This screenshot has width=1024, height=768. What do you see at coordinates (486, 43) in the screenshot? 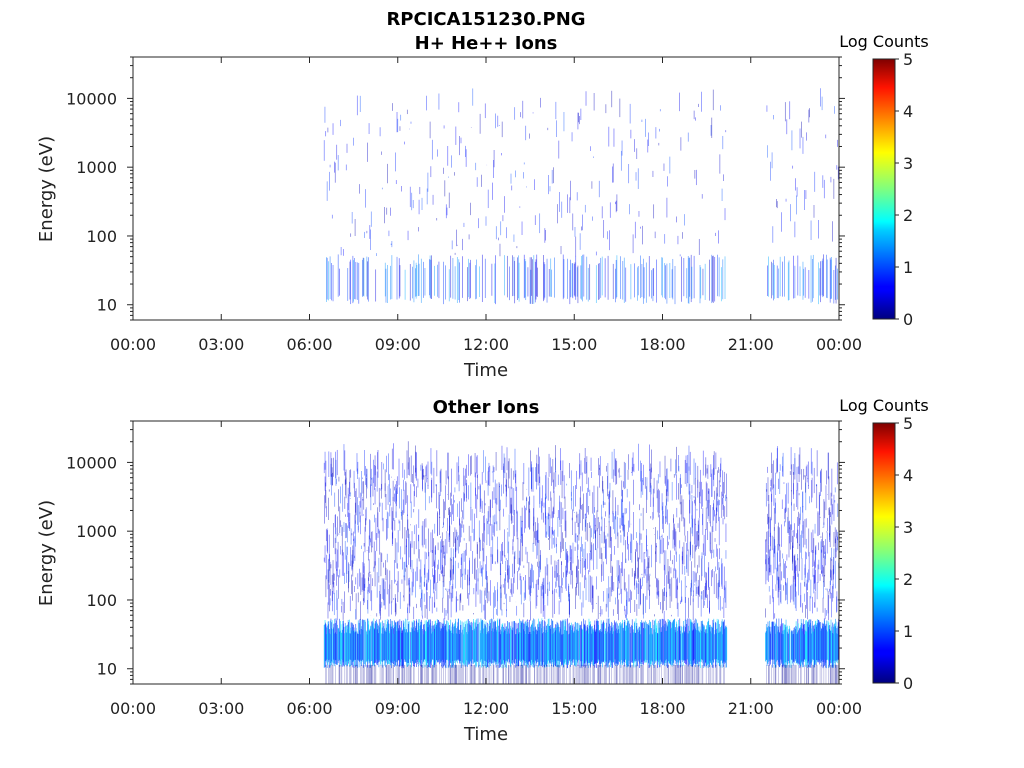
I see `panel-title: H+ He++ Ions` at bounding box center [486, 43].